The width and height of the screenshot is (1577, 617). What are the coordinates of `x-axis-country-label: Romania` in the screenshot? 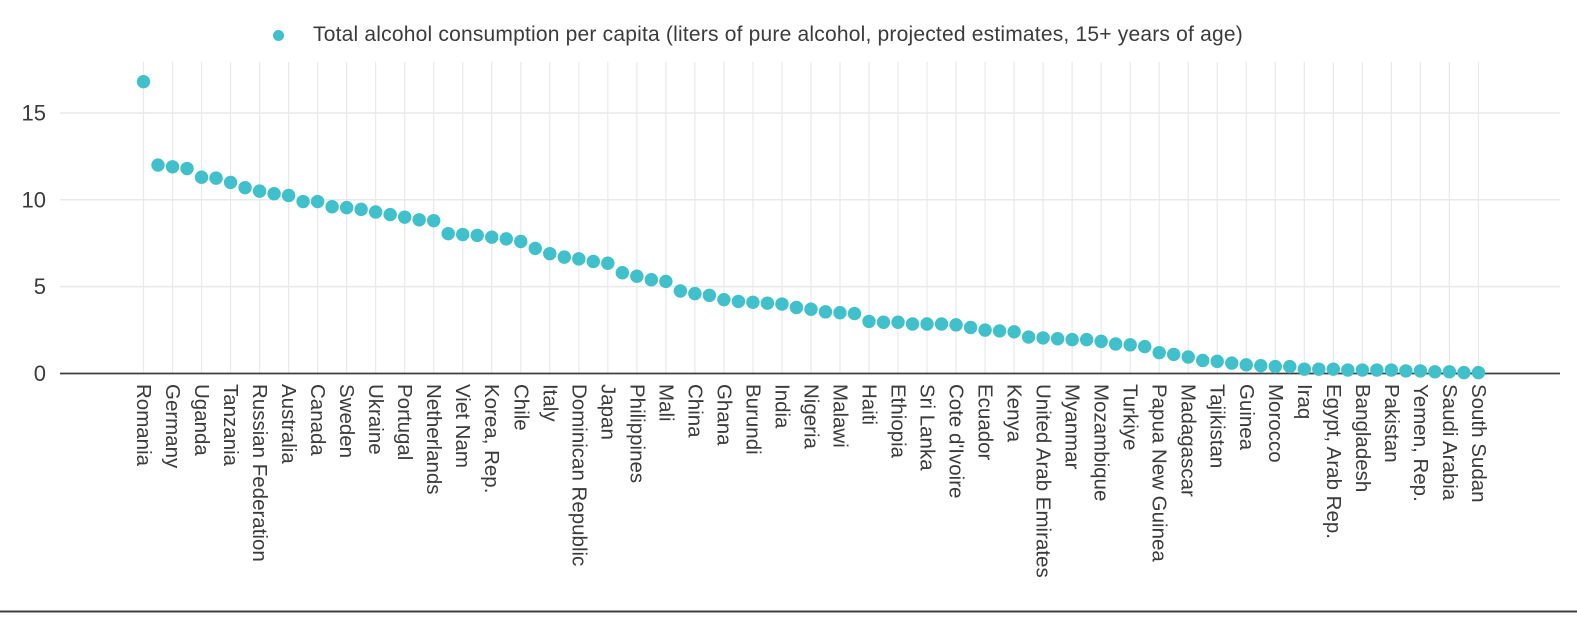 It's located at (143, 425).